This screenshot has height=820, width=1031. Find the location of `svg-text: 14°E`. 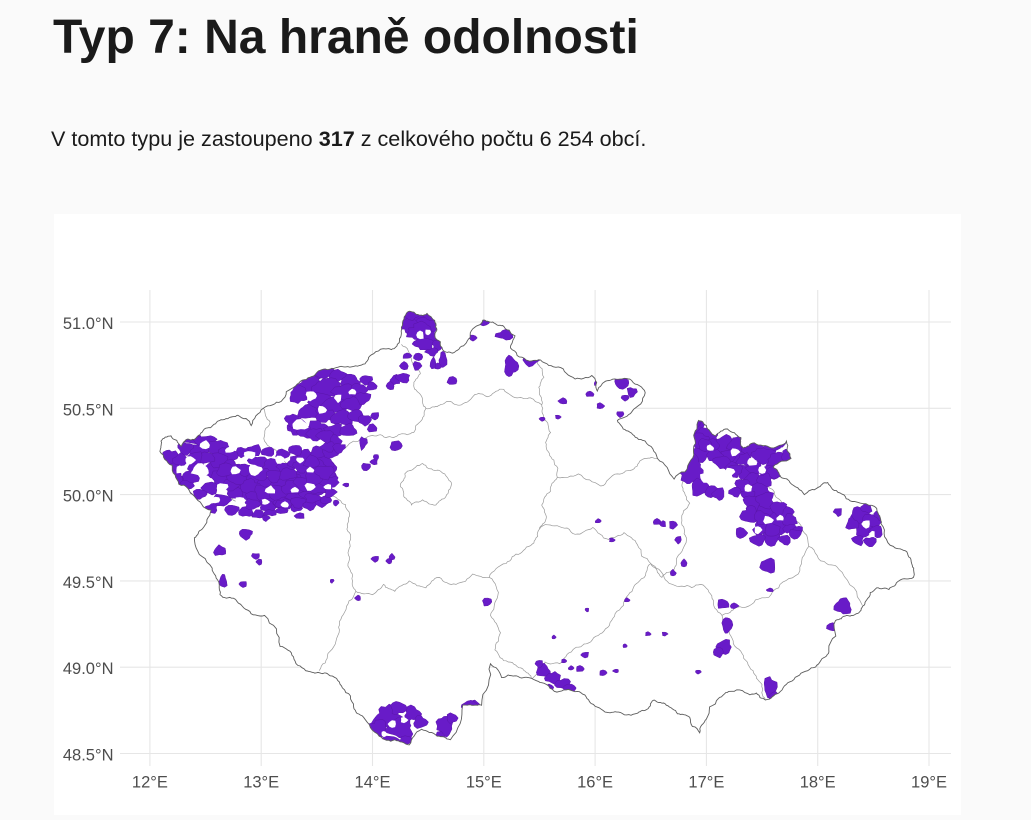

svg-text: 14°E is located at coordinates (373, 783).